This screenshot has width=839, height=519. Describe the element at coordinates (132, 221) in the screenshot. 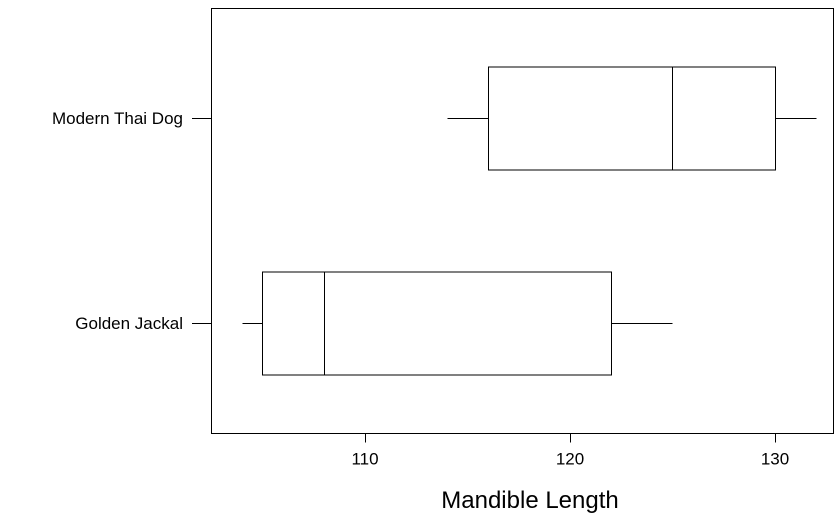

I see `category-axis: Modern Thai Dog Golden Jackal` at that location.